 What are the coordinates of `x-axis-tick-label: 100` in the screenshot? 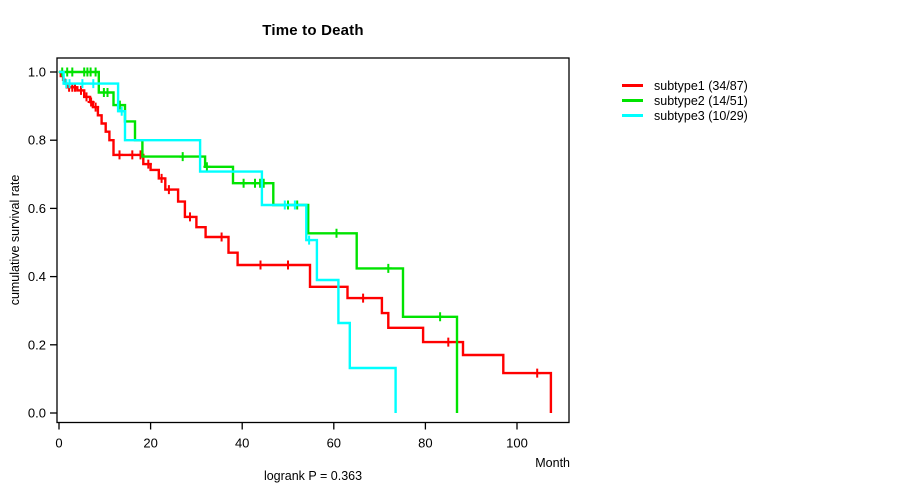 It's located at (517, 443).